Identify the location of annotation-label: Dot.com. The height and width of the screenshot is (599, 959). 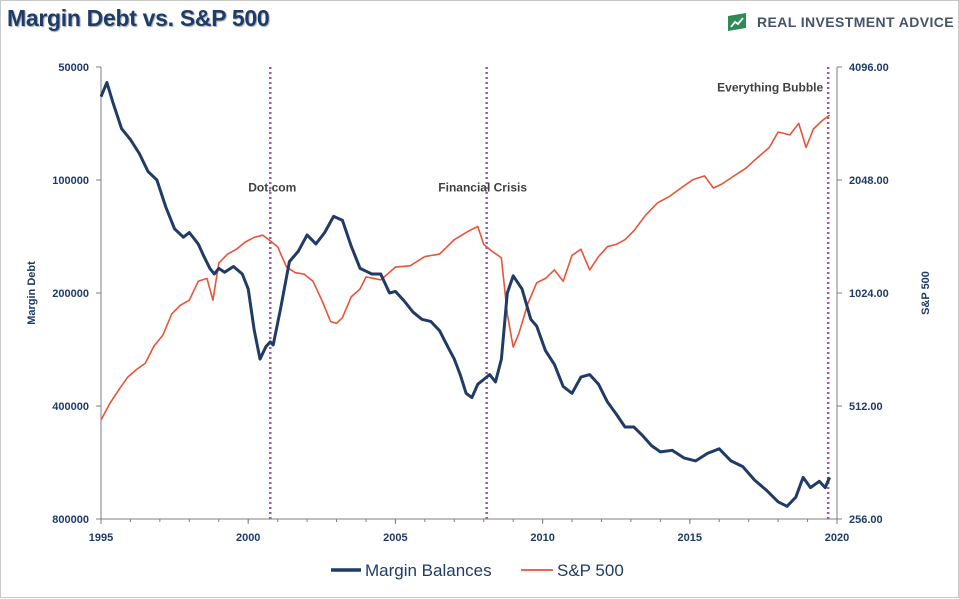
(272, 188).